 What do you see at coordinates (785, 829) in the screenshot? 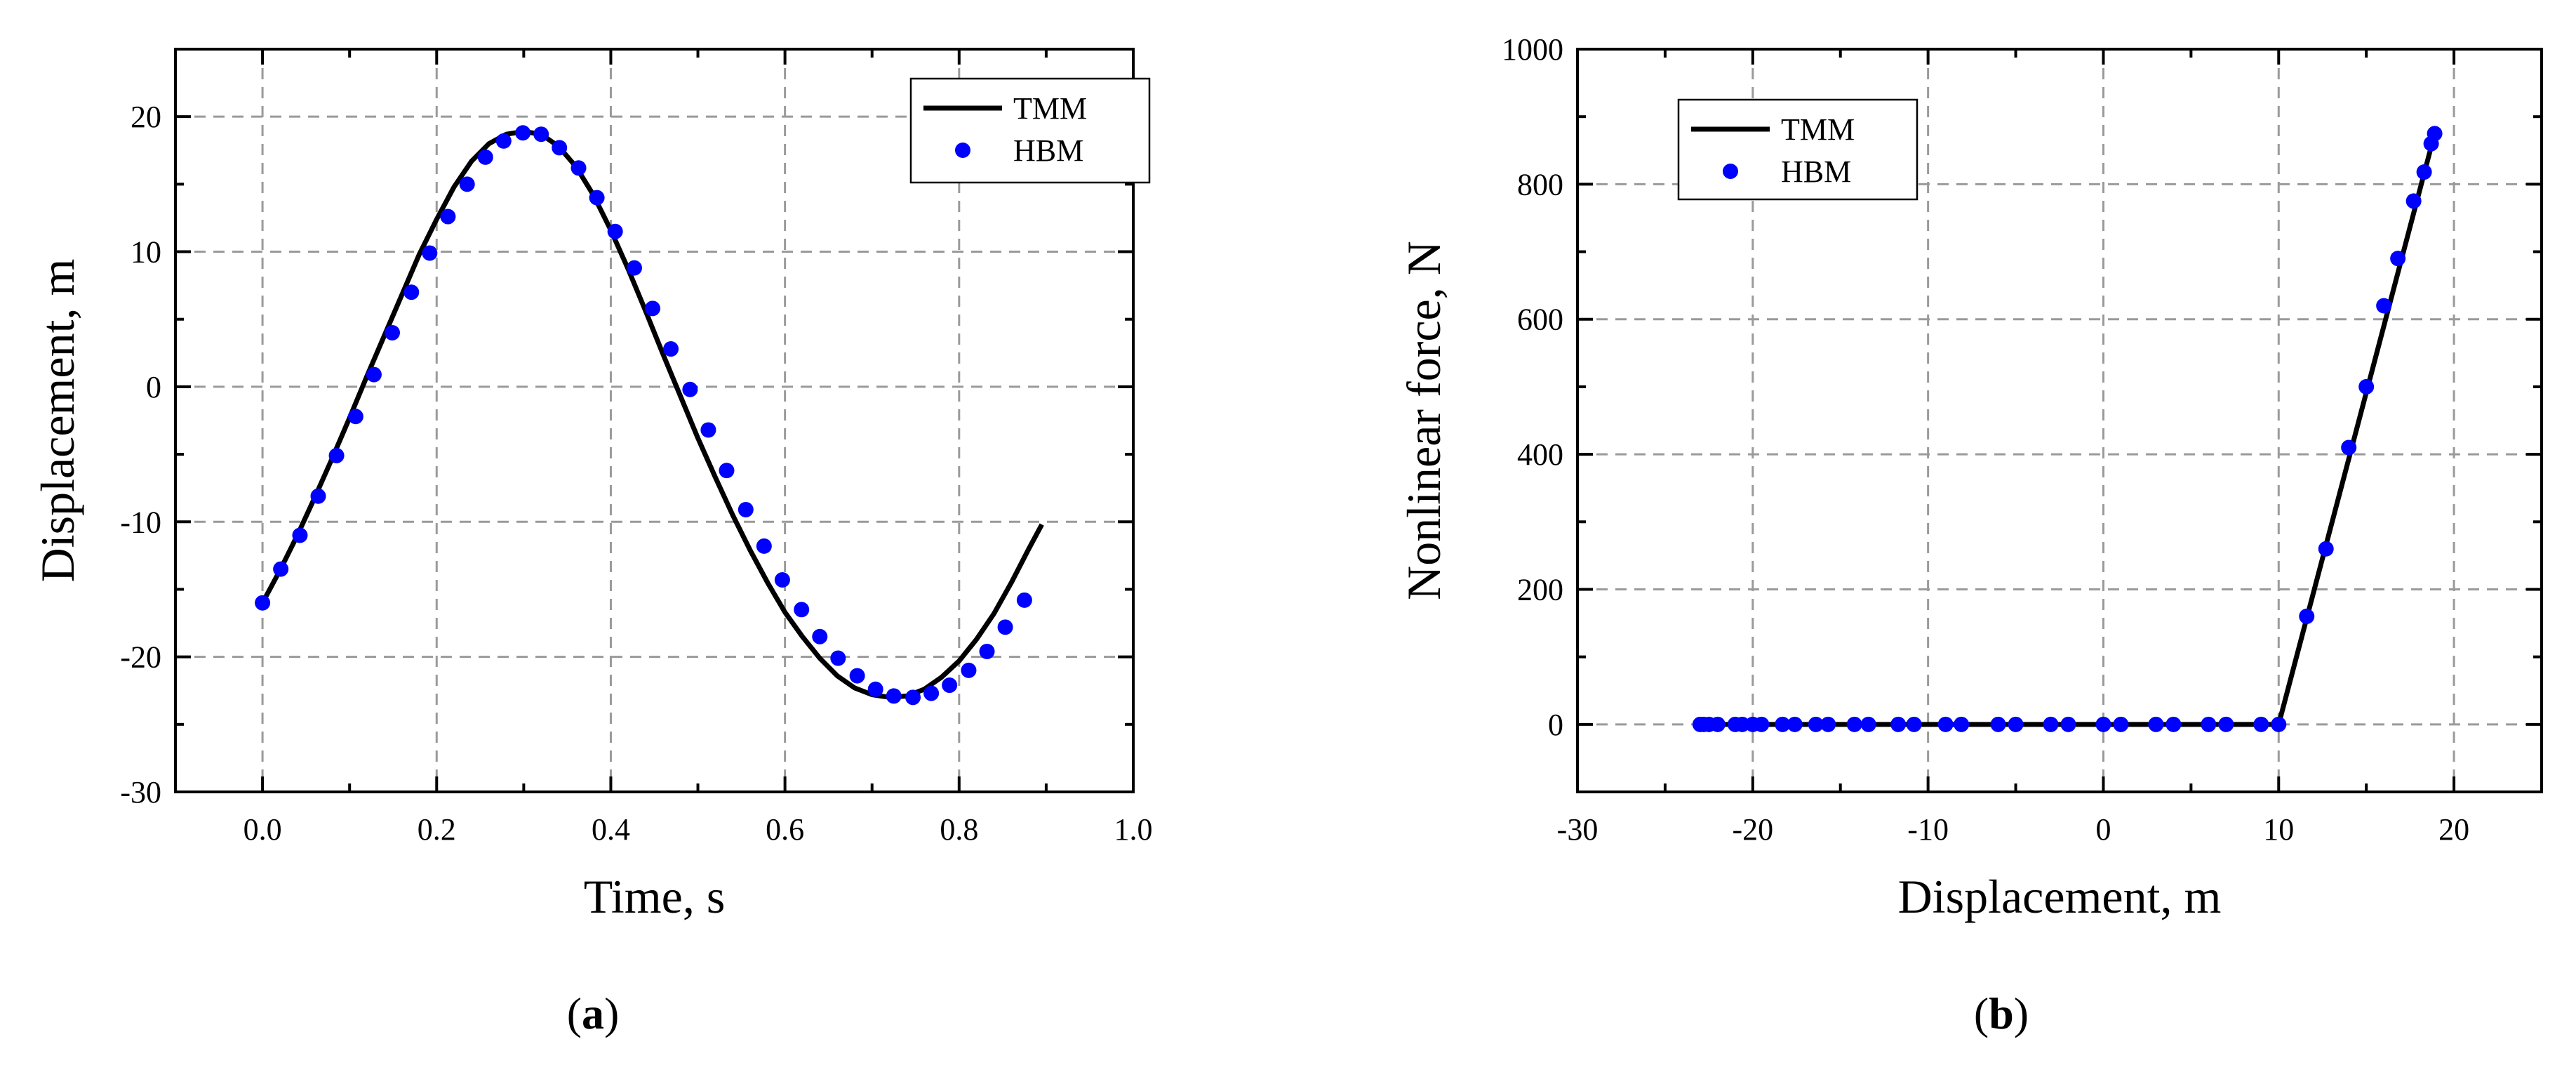
I see `x-tick-label: 0.6` at bounding box center [785, 829].